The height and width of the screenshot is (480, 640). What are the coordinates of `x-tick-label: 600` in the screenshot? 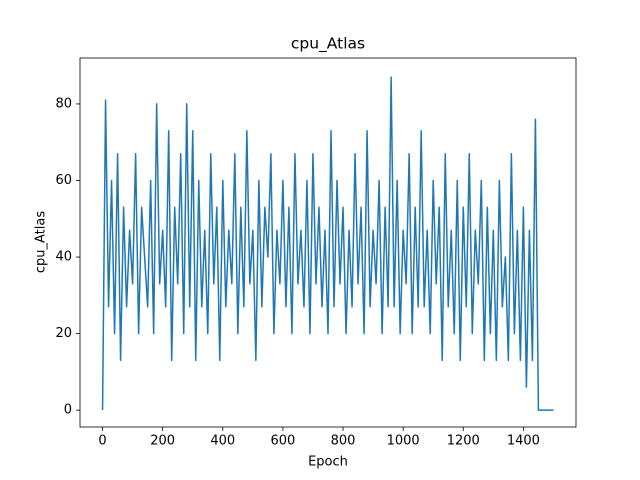 It's located at (282, 441).